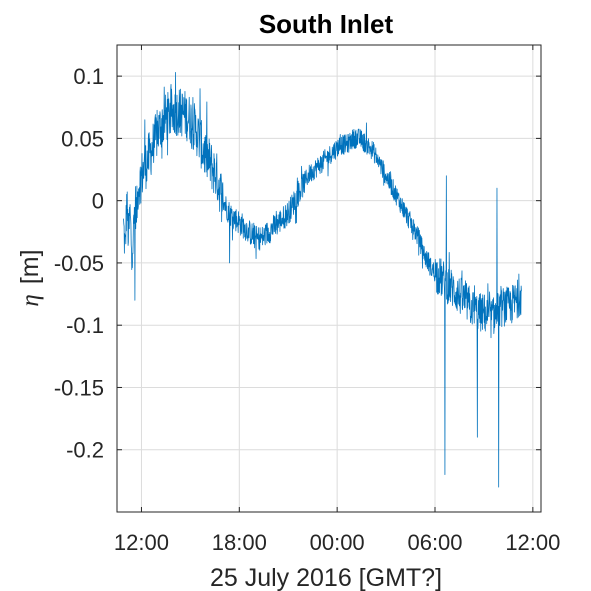 The image size is (591, 591). I want to click on x-axis-label: 25 July 2016 [GMT?], so click(326, 577).